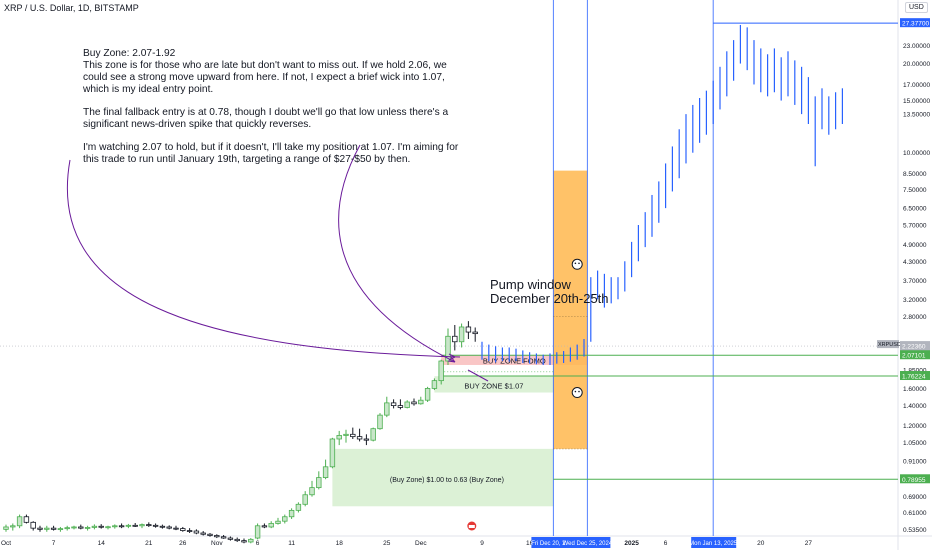  Describe the element at coordinates (915, 317) in the screenshot. I see `y-tick-label-14: 2.80000` at that location.